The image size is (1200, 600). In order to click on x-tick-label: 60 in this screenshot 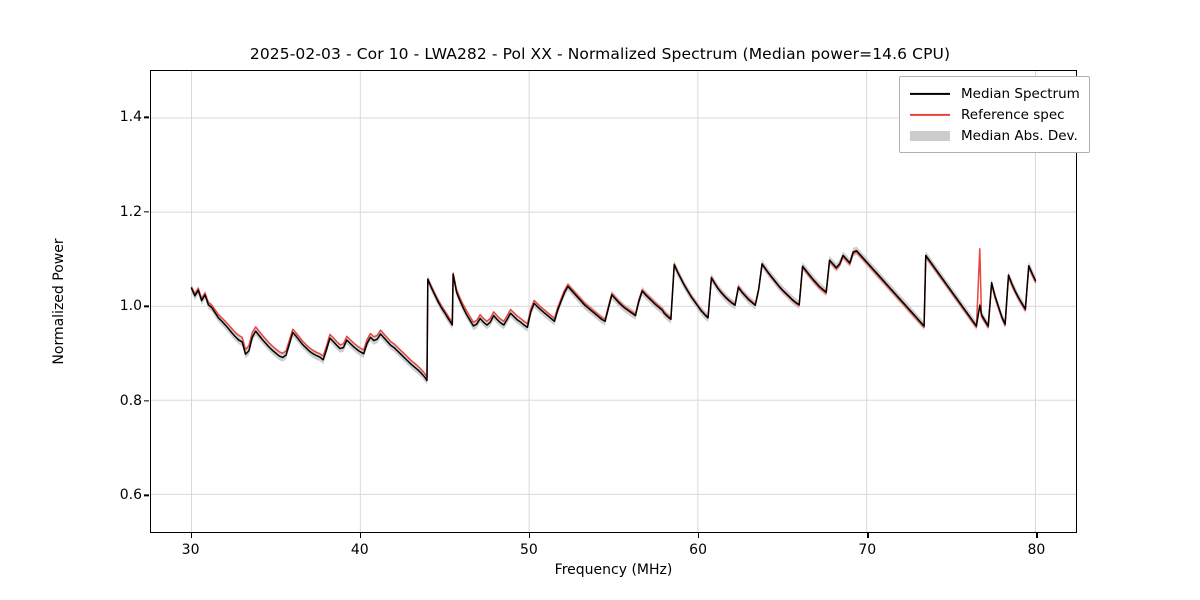, I will do `click(698, 550)`.